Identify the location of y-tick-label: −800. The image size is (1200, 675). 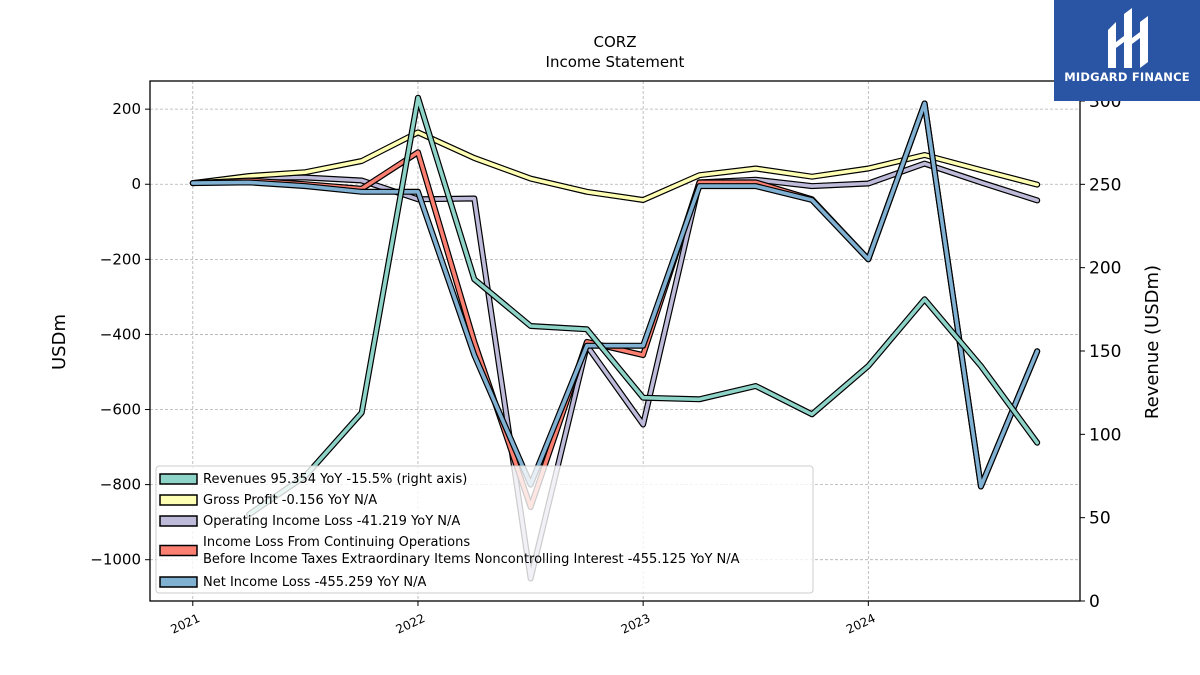
(120, 485).